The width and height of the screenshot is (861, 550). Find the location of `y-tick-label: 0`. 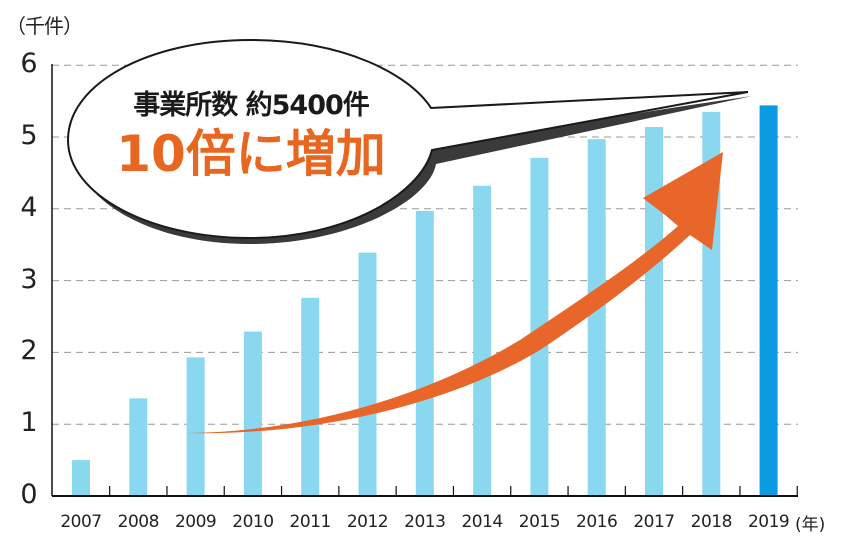

y-tick-label: 0 is located at coordinates (29, 494).